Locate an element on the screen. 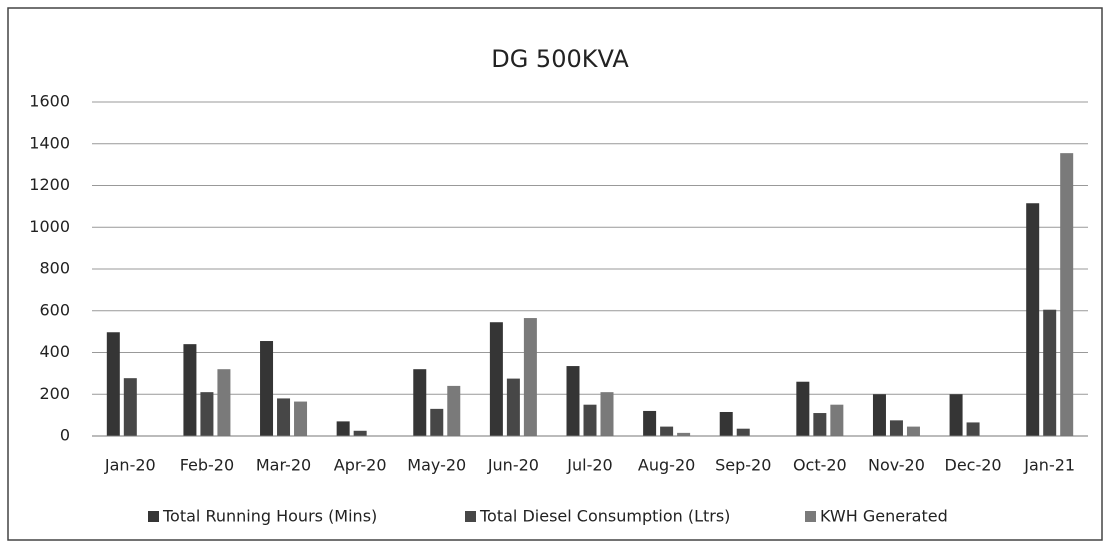  legend-label: KWH Generated is located at coordinates (884, 516).